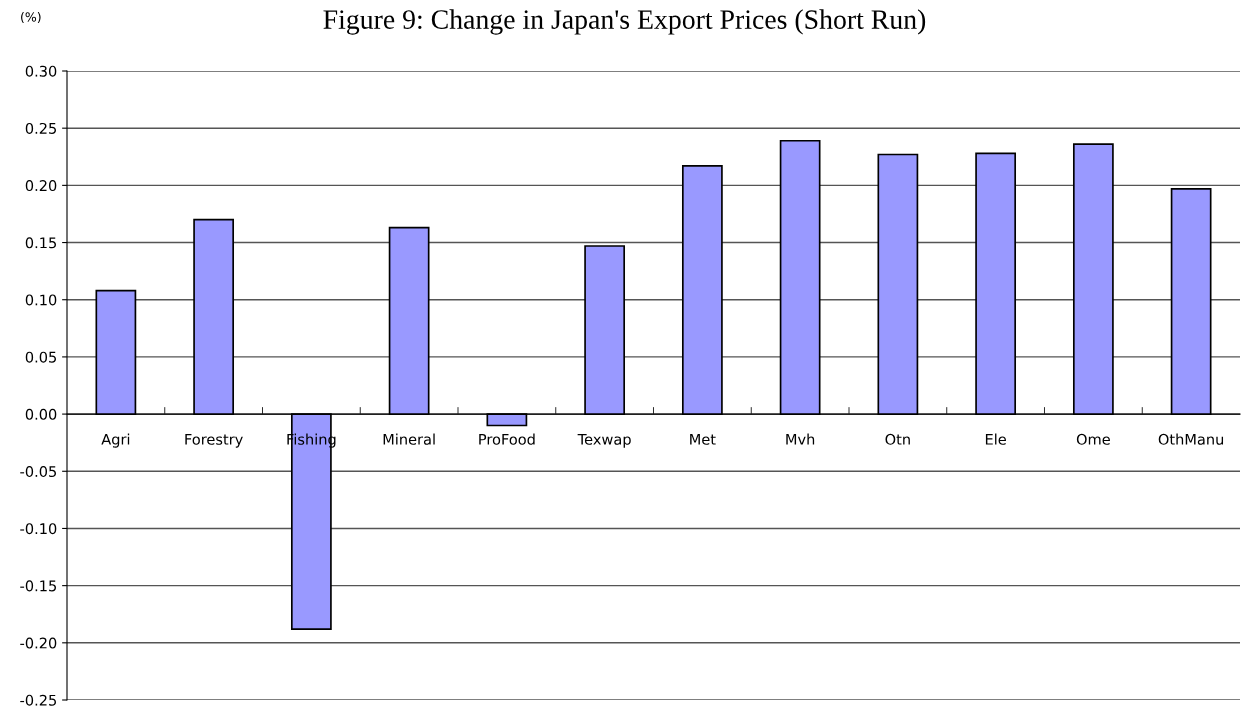  Describe the element at coordinates (604, 440) in the screenshot. I see `x-tick-label: Texwap` at that location.